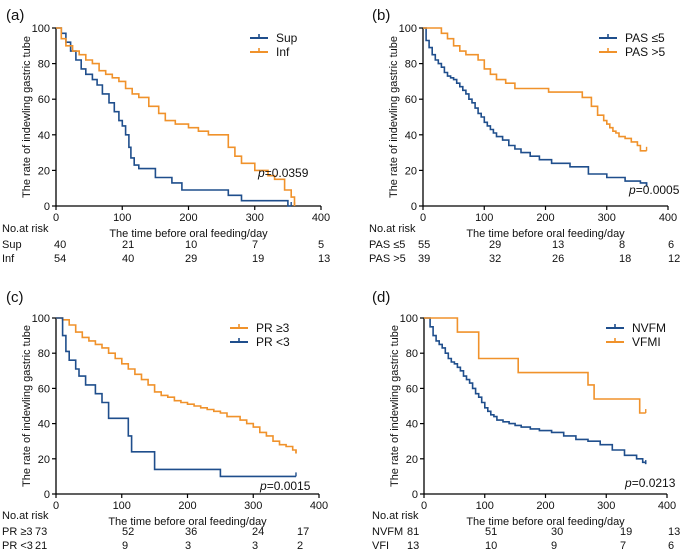 Image resolution: width=700 pixels, height=554 pixels. I want to click on risk-cell: 18, so click(625, 259).